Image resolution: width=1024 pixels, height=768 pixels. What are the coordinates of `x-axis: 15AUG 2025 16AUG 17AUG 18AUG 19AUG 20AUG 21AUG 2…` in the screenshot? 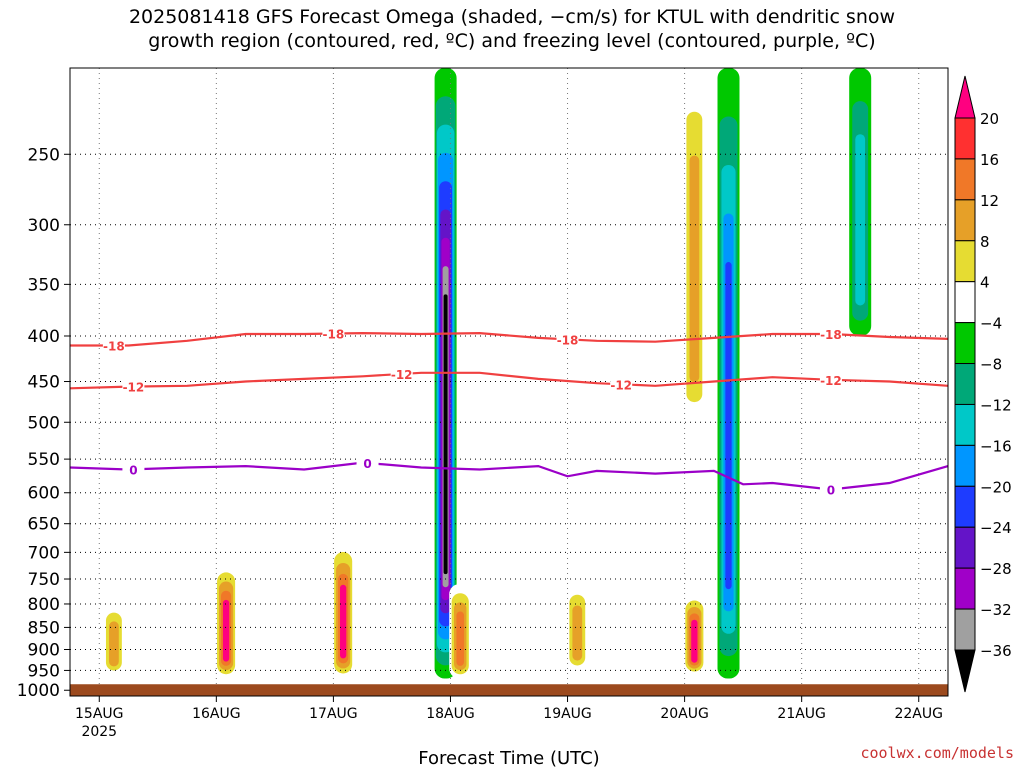 It's located at (509, 718).